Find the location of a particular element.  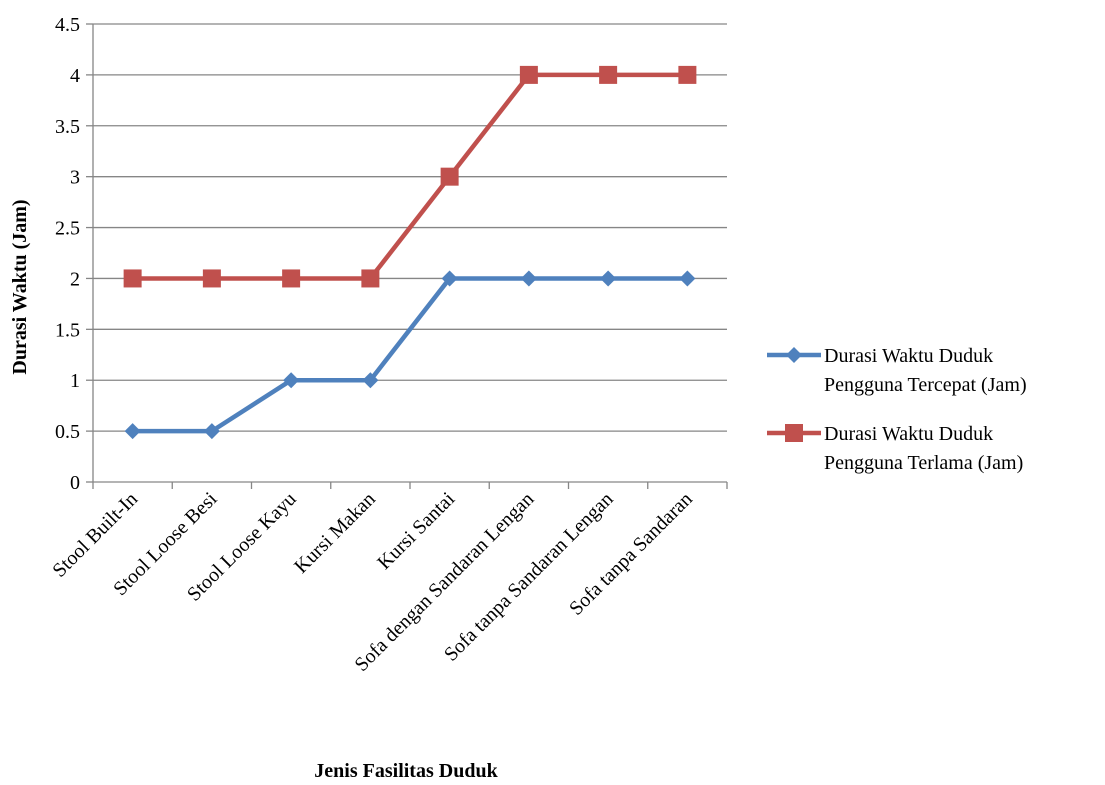

y-tick-label: 1 is located at coordinates (75, 381).